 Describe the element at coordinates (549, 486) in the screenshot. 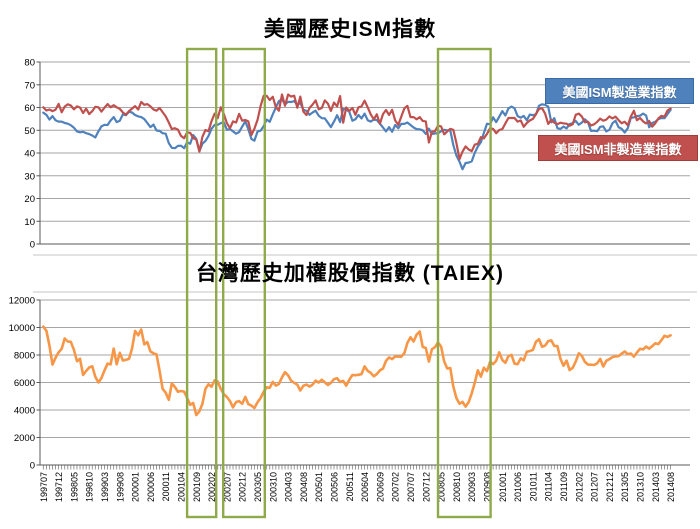

I see `x-axis-label: 201104` at that location.